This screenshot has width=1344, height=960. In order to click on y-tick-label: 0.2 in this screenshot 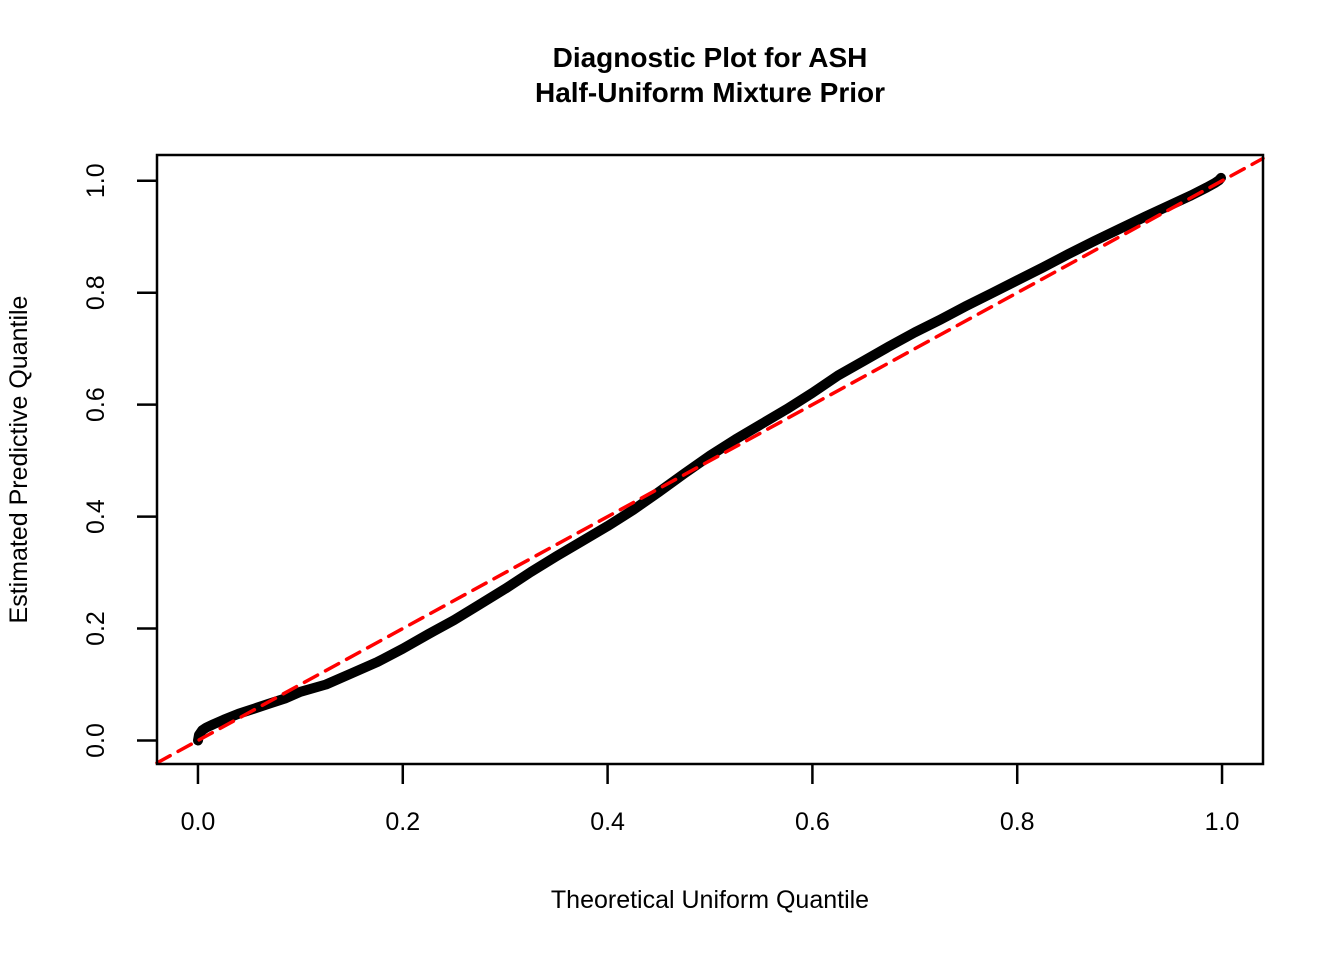, I will do `click(96, 628)`.